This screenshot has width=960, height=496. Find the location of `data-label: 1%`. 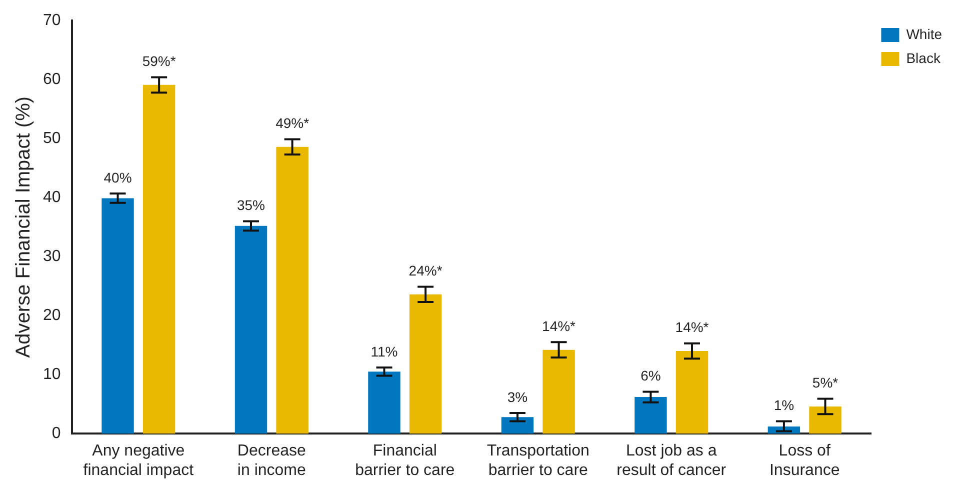

data-label: 1% is located at coordinates (784, 405).